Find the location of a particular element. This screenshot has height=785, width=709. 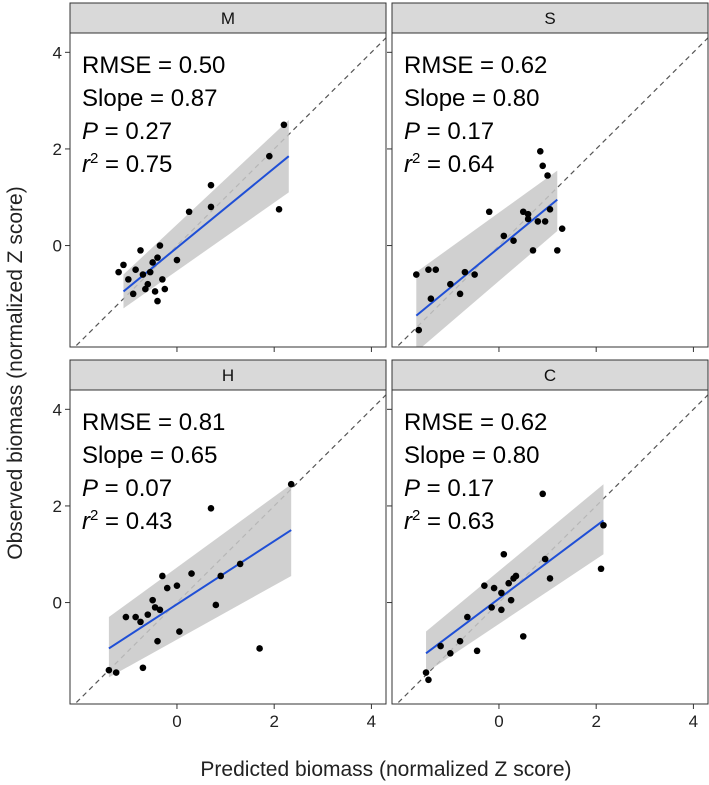

facet-strip-label: H is located at coordinates (228, 375).